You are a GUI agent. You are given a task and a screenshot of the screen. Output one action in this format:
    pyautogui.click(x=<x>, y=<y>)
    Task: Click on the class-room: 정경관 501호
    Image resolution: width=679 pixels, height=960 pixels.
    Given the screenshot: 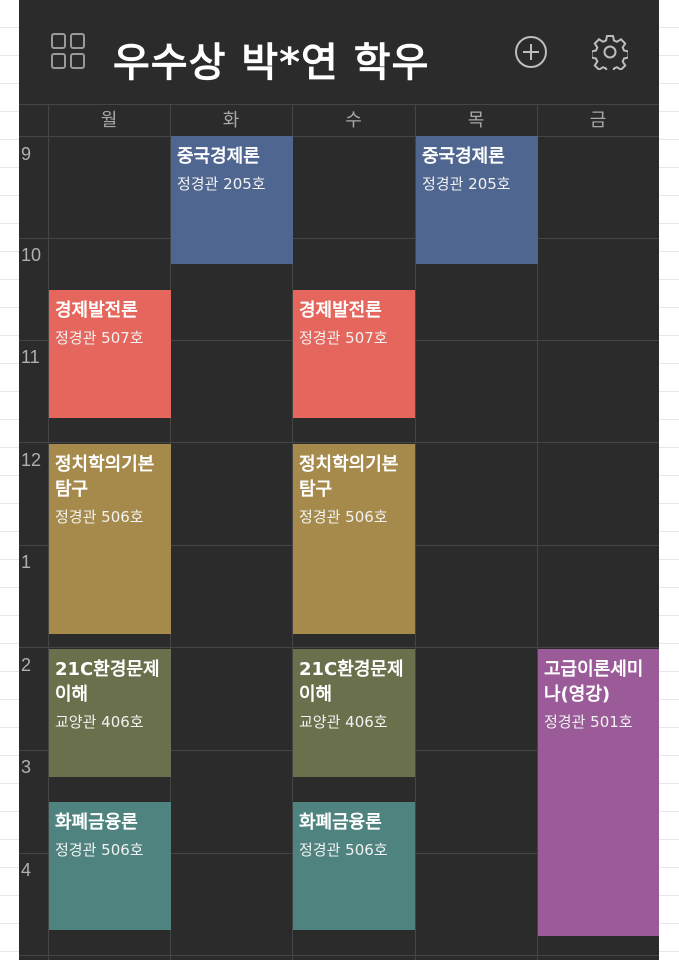 What is the action you would take?
    pyautogui.click(x=588, y=722)
    